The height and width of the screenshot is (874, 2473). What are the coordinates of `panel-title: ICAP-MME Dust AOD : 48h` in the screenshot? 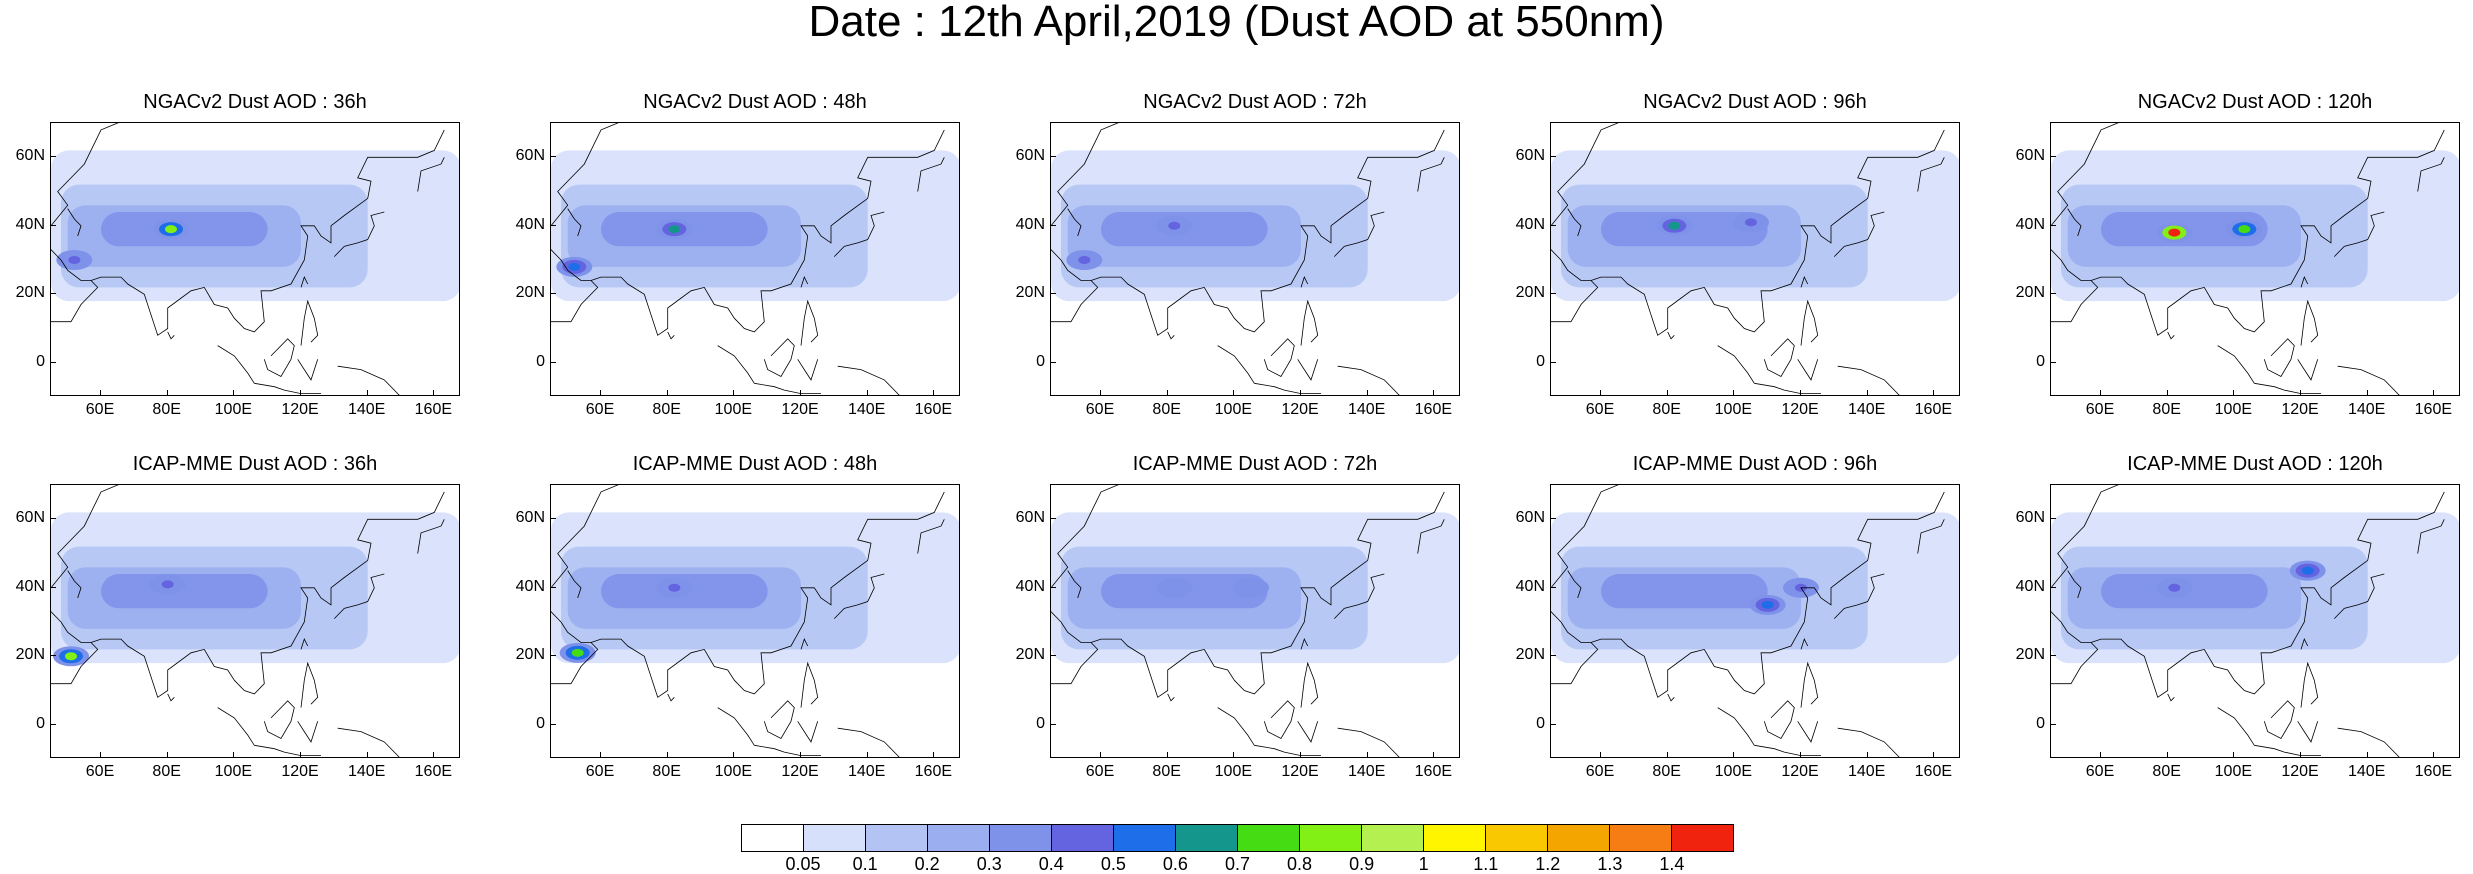 It's located at (755, 464).